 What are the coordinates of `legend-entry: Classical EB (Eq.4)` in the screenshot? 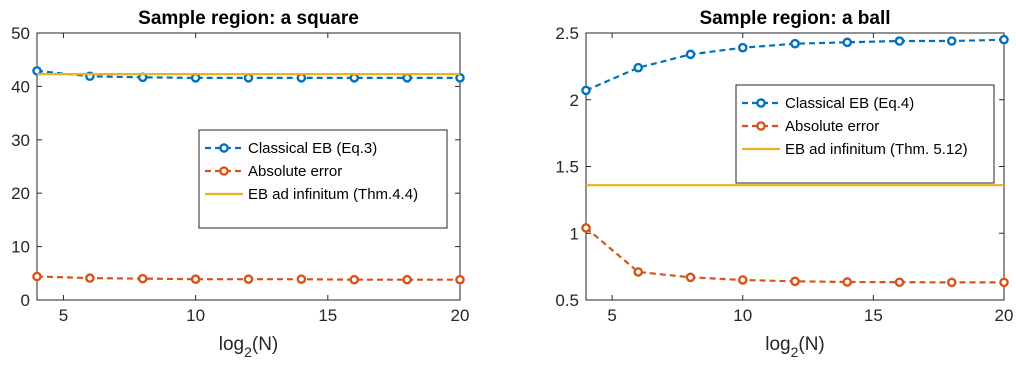 It's located at (849, 103).